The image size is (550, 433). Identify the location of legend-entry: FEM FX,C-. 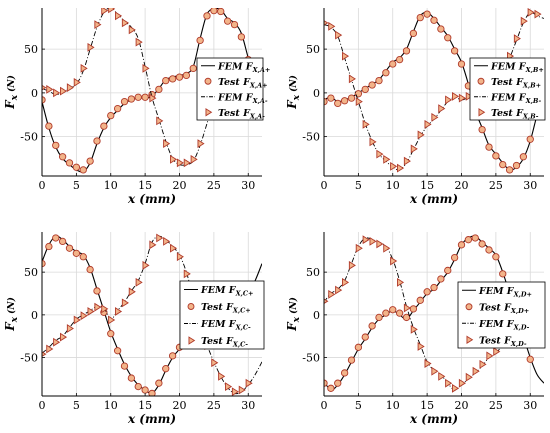
(225, 325).